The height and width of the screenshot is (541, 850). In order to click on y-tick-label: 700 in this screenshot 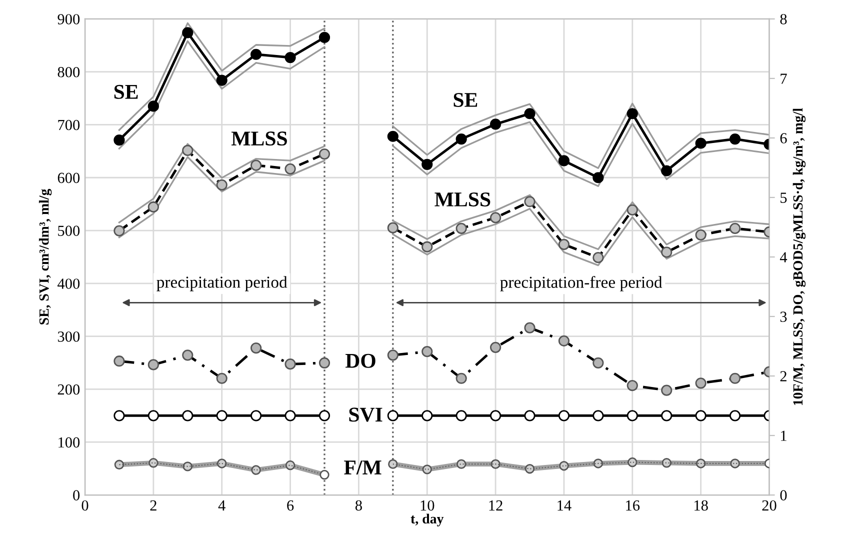, I will do `click(69, 125)`.